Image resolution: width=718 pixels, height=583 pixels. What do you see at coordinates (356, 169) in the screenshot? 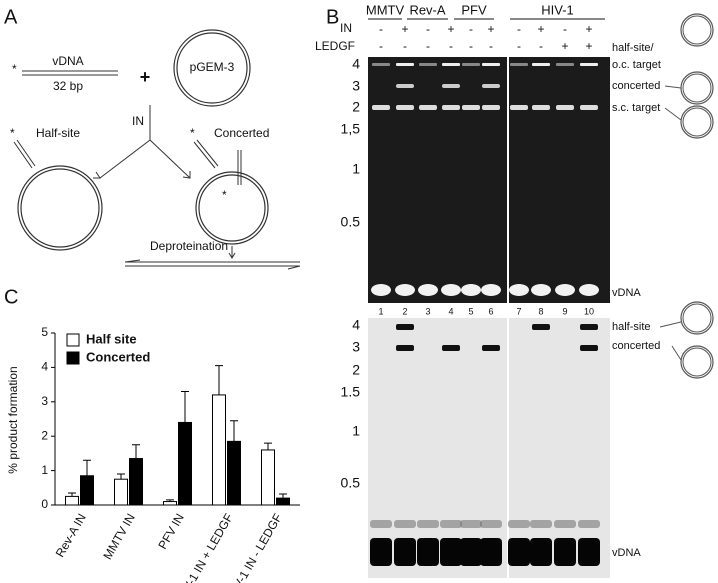
I see `size-marker: 1` at bounding box center [356, 169].